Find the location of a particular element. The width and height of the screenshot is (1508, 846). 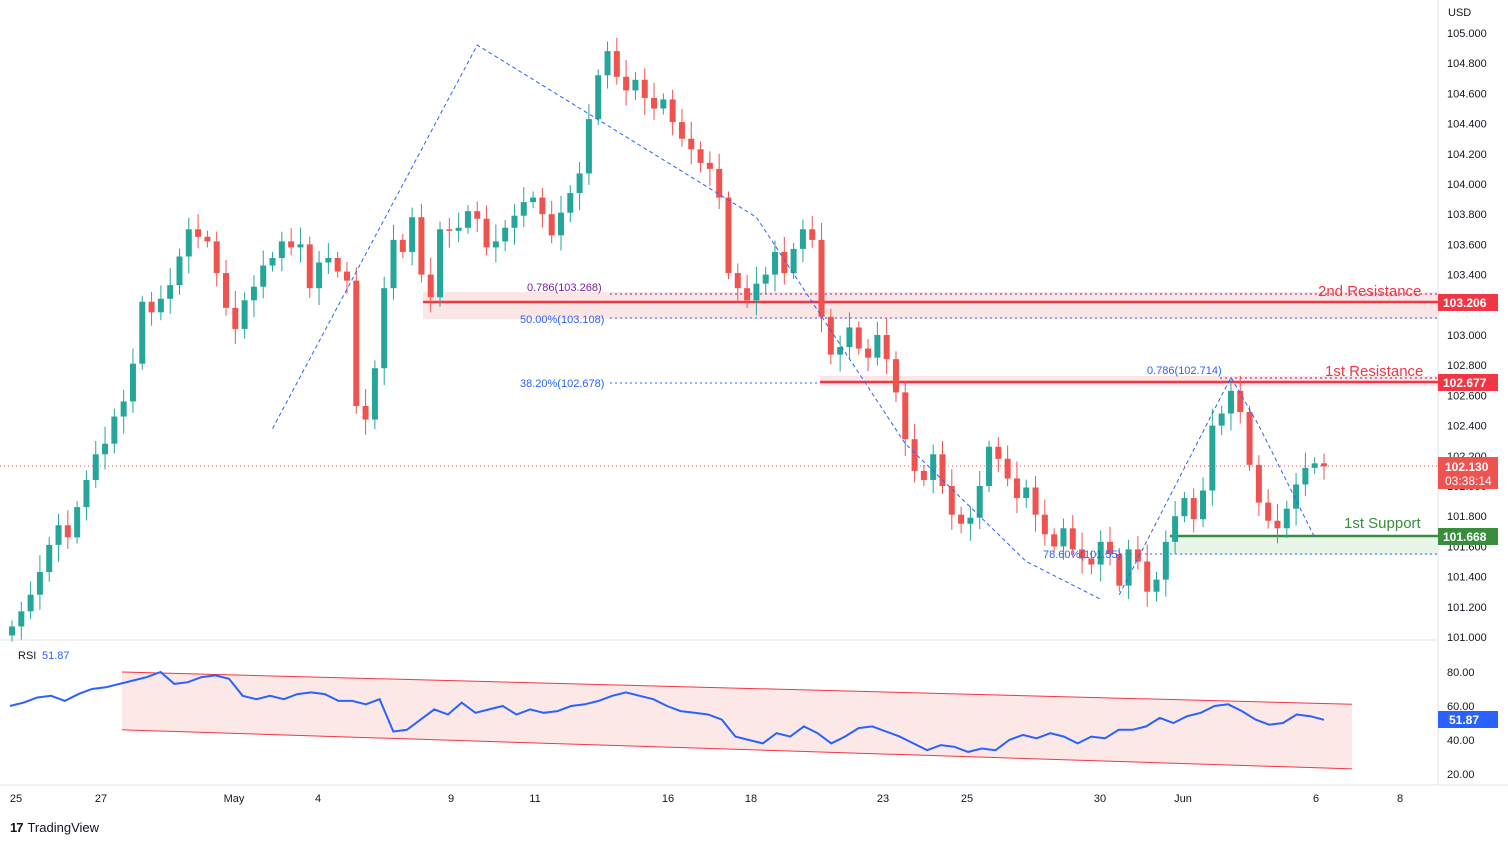

rsi-value-tag: 51.87 is located at coordinates (1468, 719).